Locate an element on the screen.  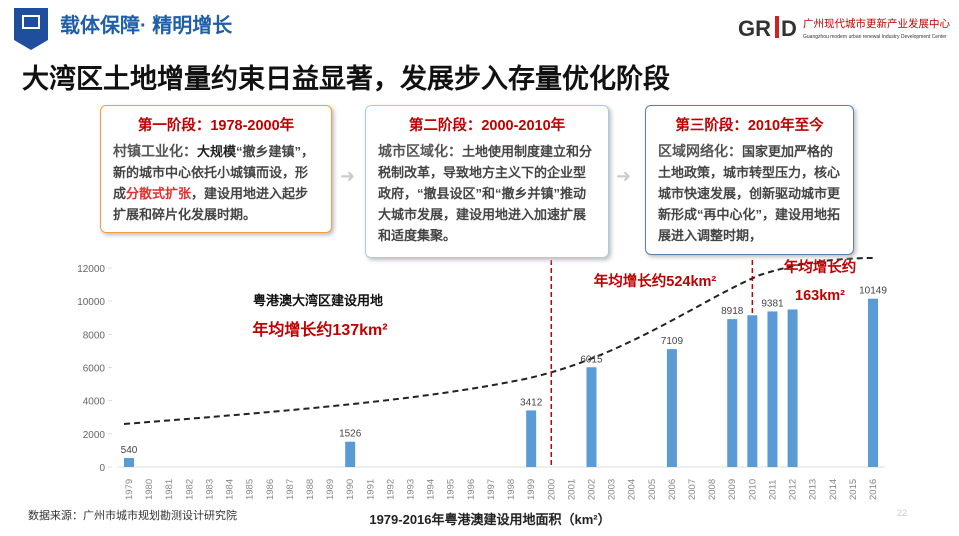
x-tick-label: 1979 is located at coordinates (129, 489).